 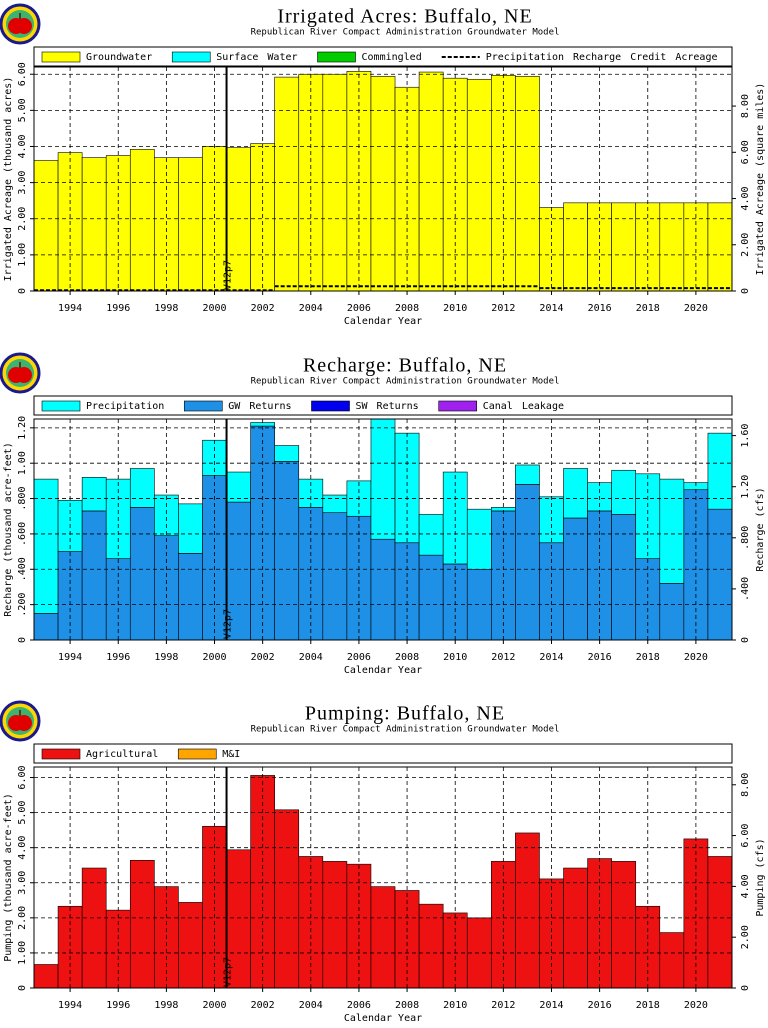 I want to click on legend-label: Groundwater, so click(x=119, y=57).